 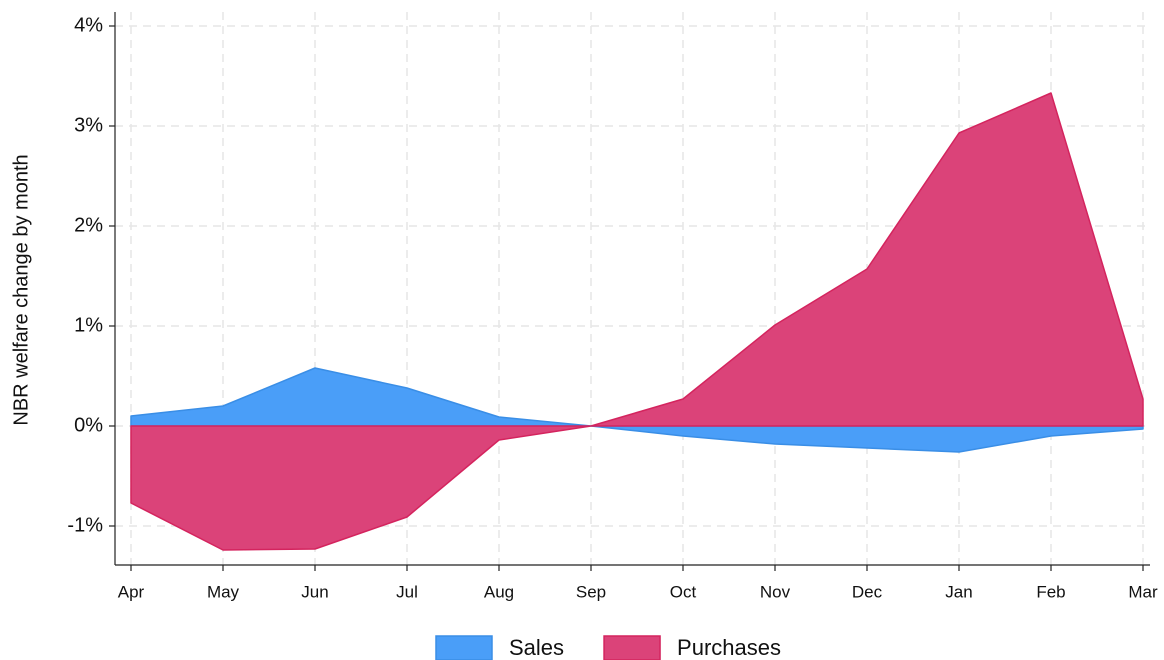 I want to click on x-tick-label: Sep, so click(x=591, y=591).